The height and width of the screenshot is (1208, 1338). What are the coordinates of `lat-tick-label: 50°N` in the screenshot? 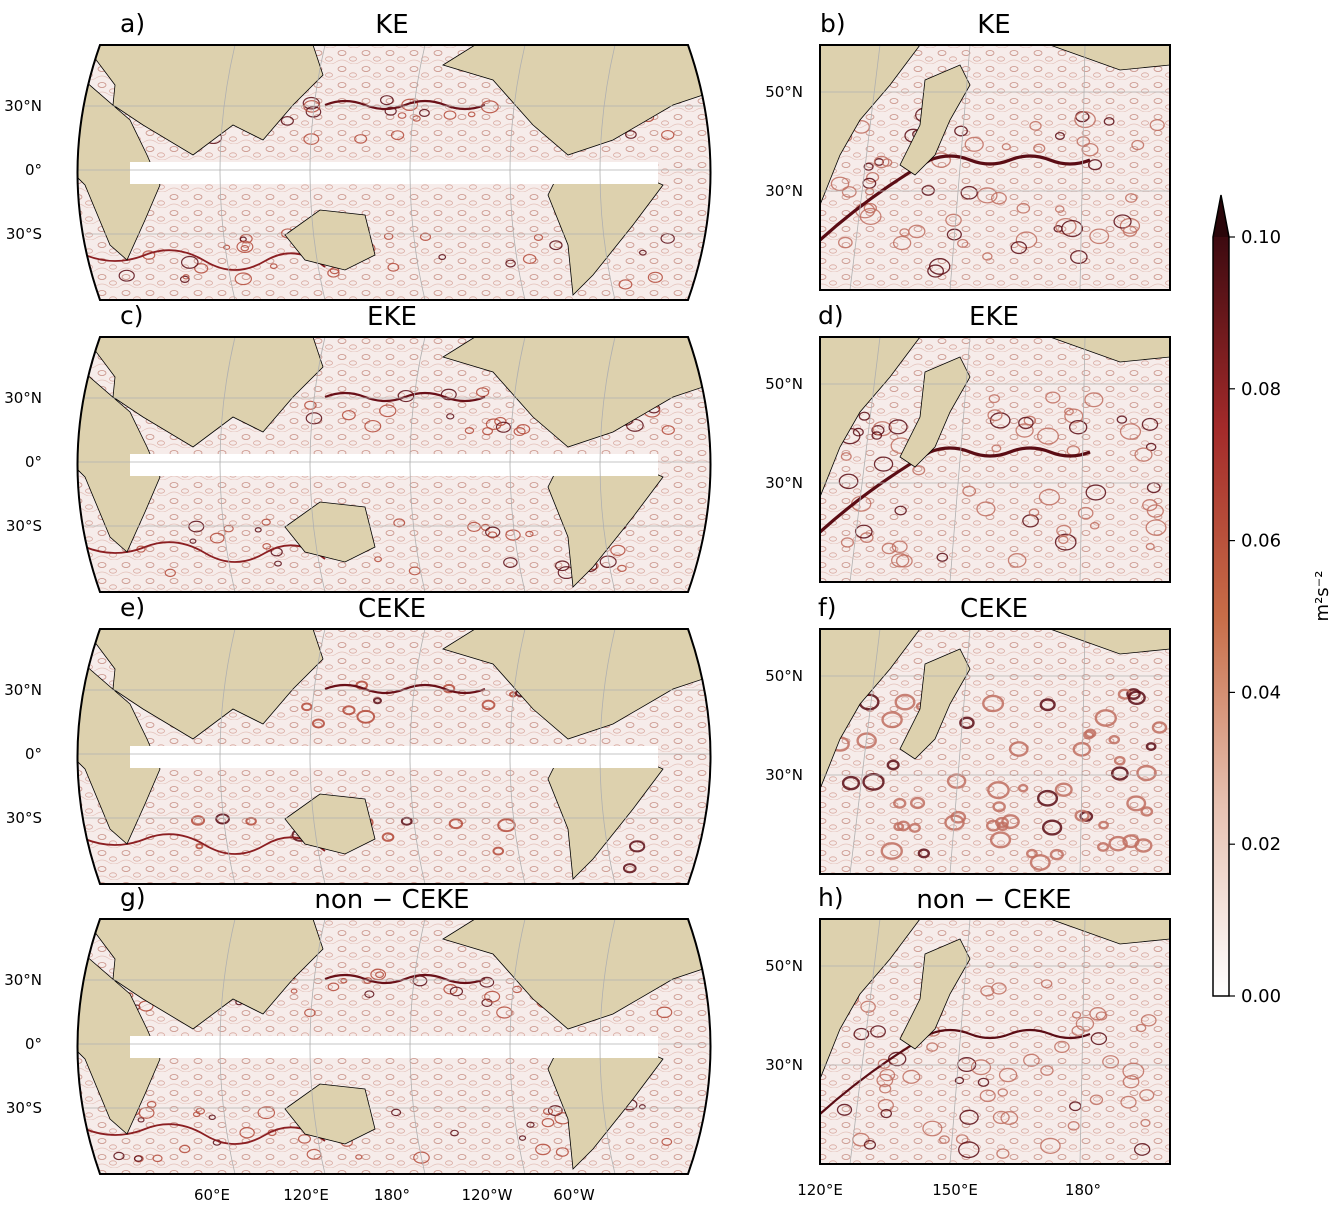 It's located at (784, 92).